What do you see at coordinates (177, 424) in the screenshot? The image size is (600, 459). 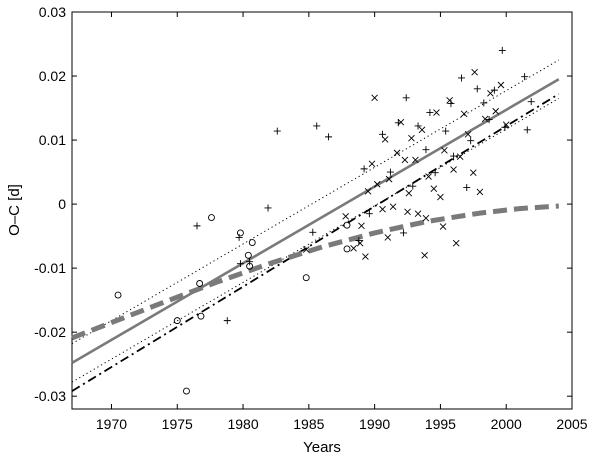 I see `x-tick-label: 1975` at bounding box center [177, 424].